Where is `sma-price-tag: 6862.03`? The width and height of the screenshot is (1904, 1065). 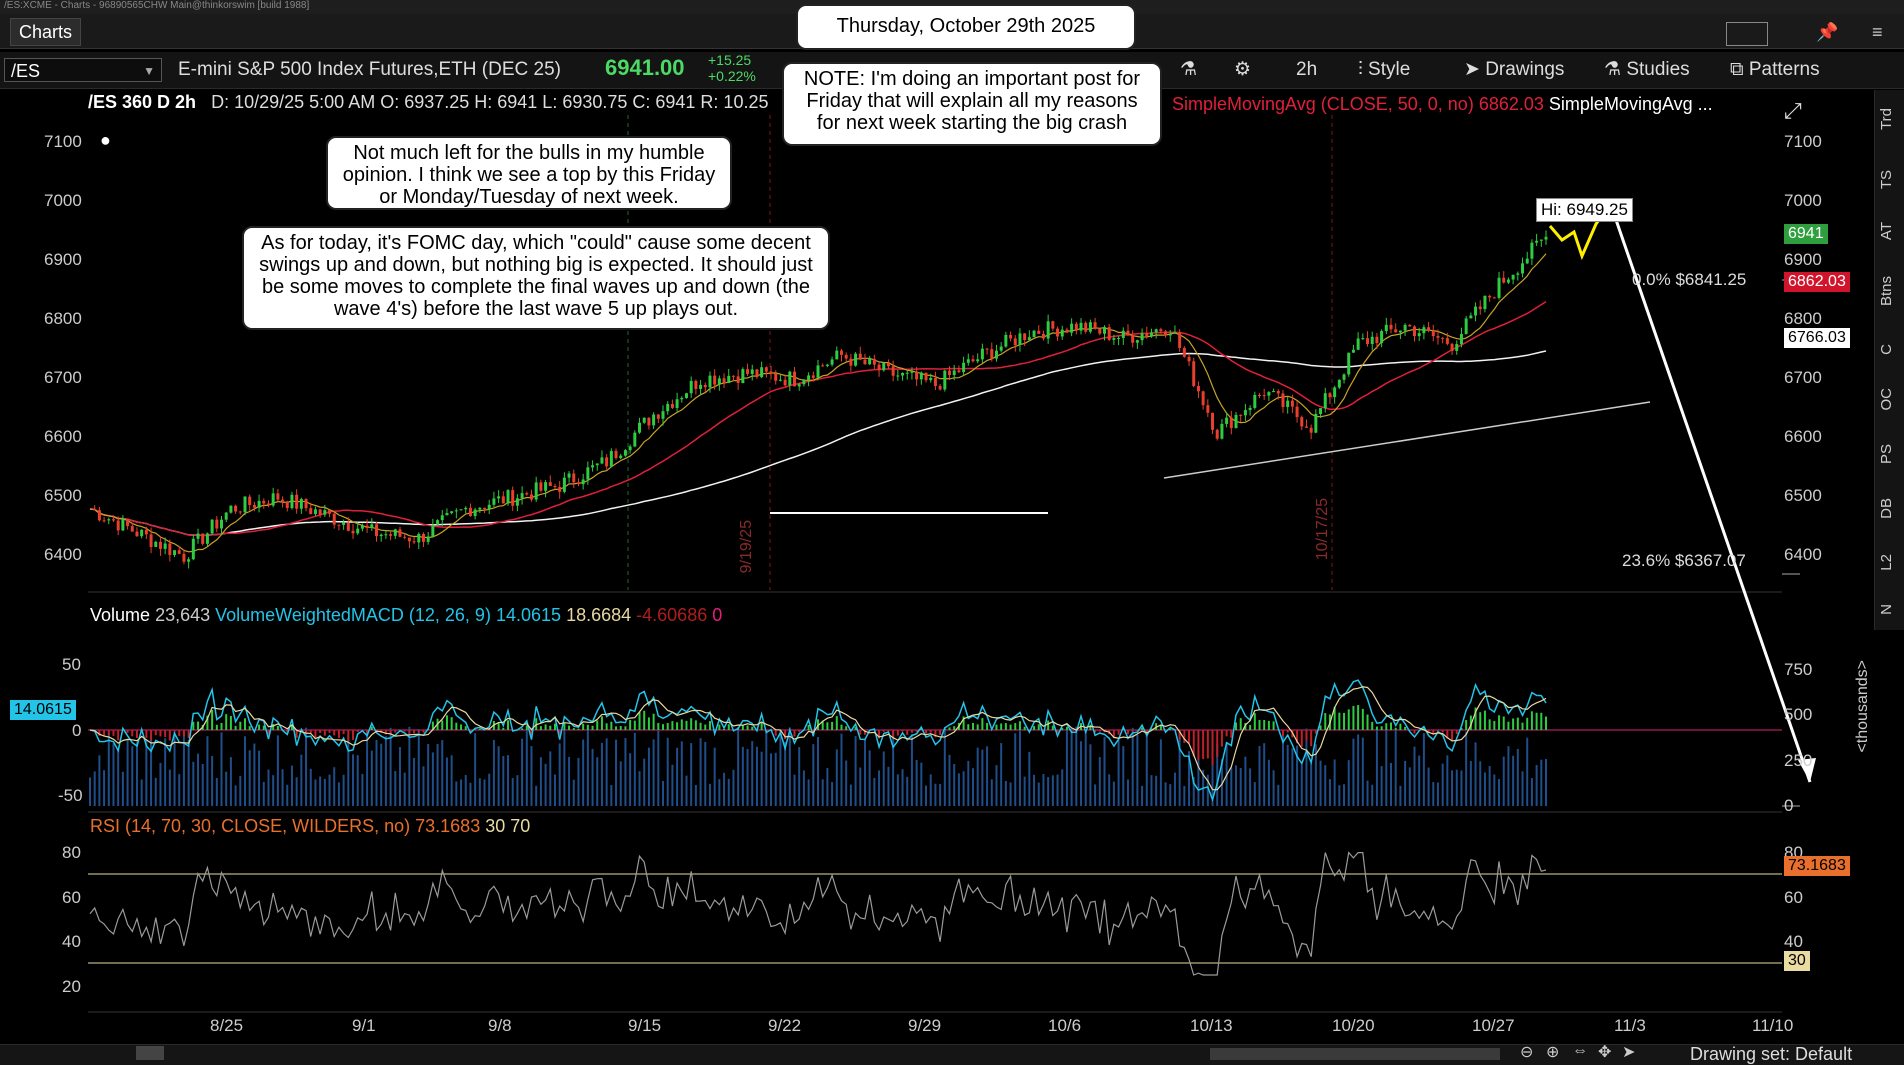
sma-price-tag: 6862.03 is located at coordinates (1817, 282).